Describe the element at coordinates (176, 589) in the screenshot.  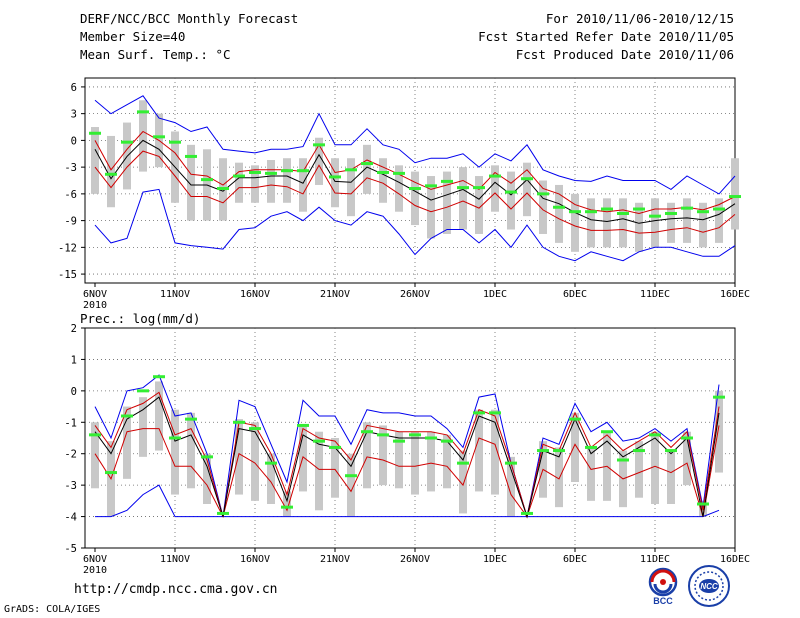
I see `source-url: http://cmdp.ncc.cma.gov.cn` at that location.